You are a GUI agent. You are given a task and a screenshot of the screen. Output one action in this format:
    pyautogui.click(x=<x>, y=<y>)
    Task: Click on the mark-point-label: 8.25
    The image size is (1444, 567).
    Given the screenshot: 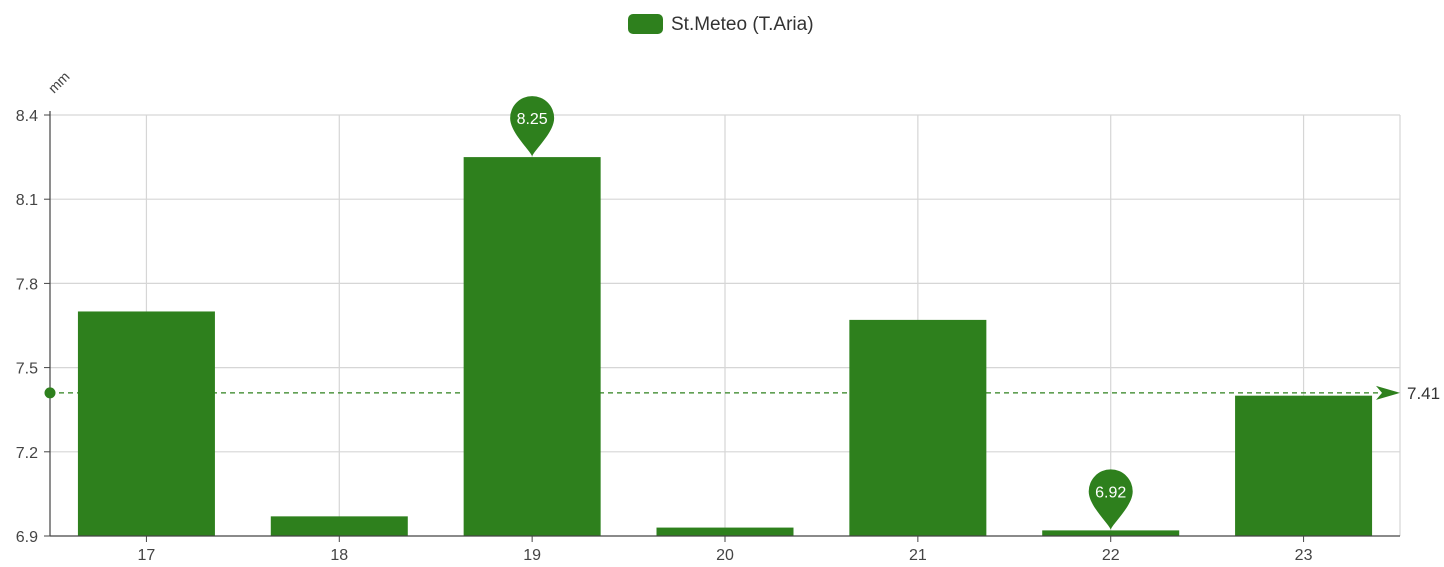 What is the action you would take?
    pyautogui.click(x=532, y=119)
    